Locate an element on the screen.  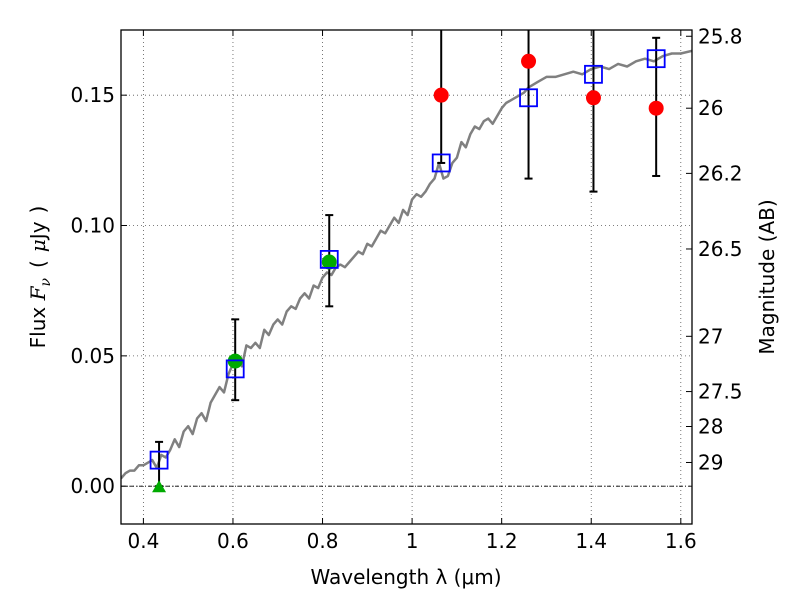
right-tick-label: 29 is located at coordinates (710, 462).